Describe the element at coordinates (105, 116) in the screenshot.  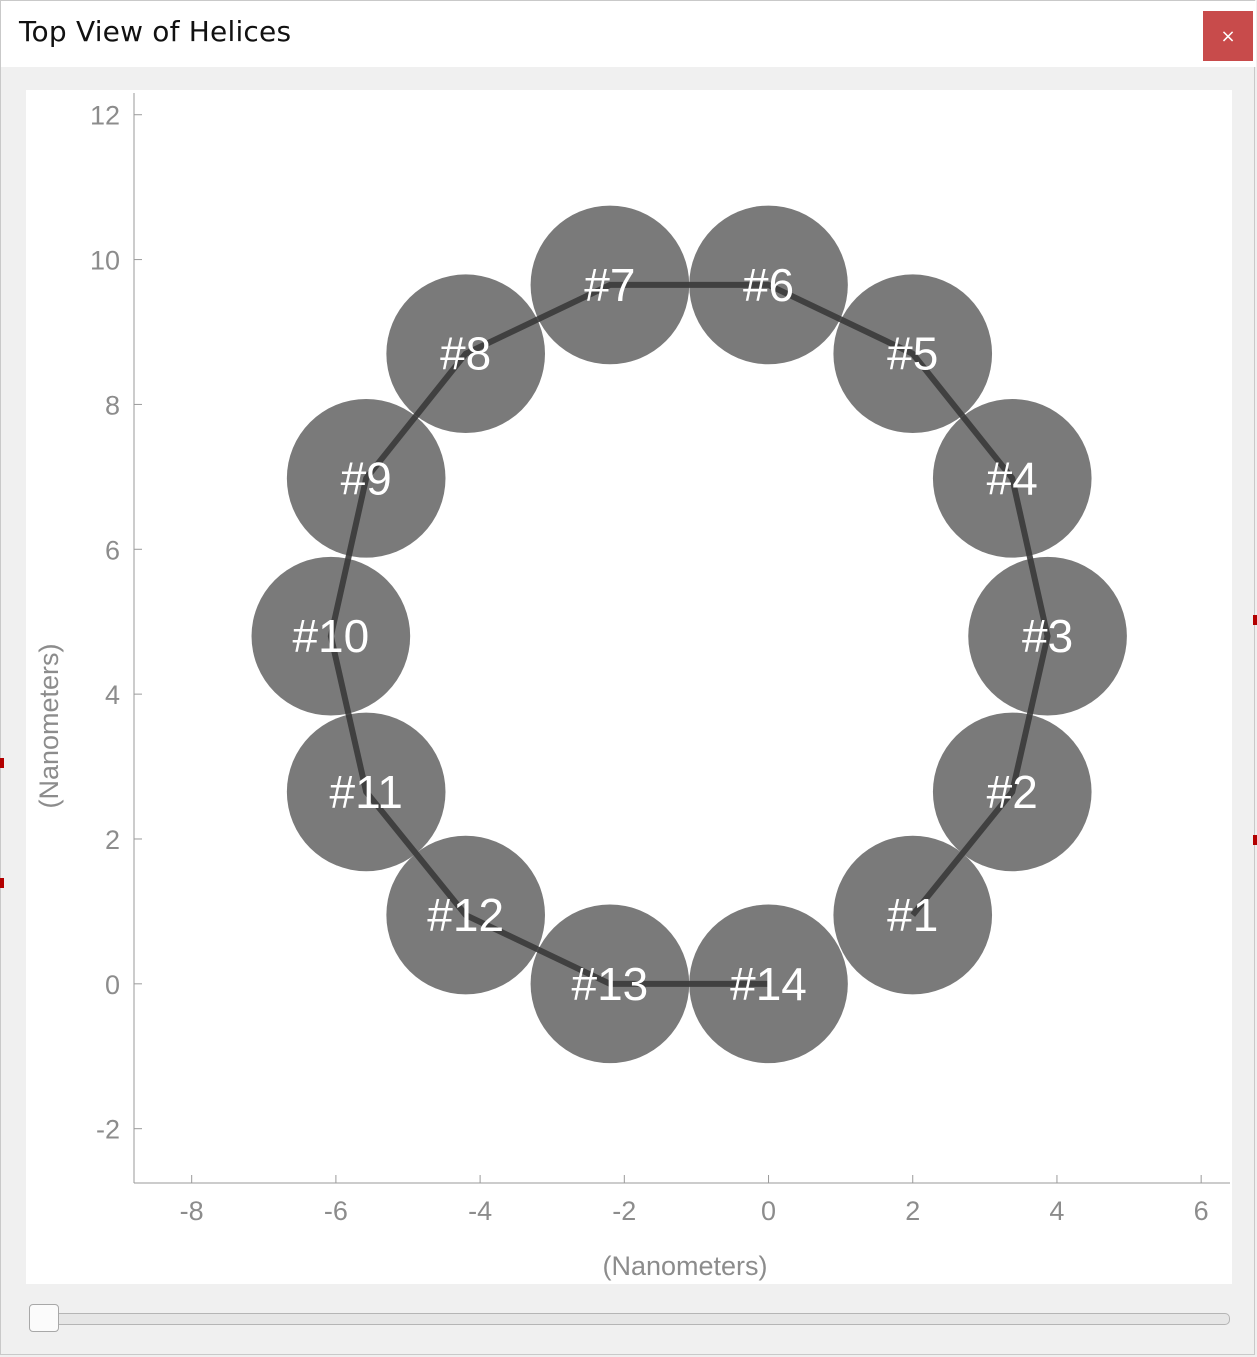
I see `y-tick-label: 12` at that location.